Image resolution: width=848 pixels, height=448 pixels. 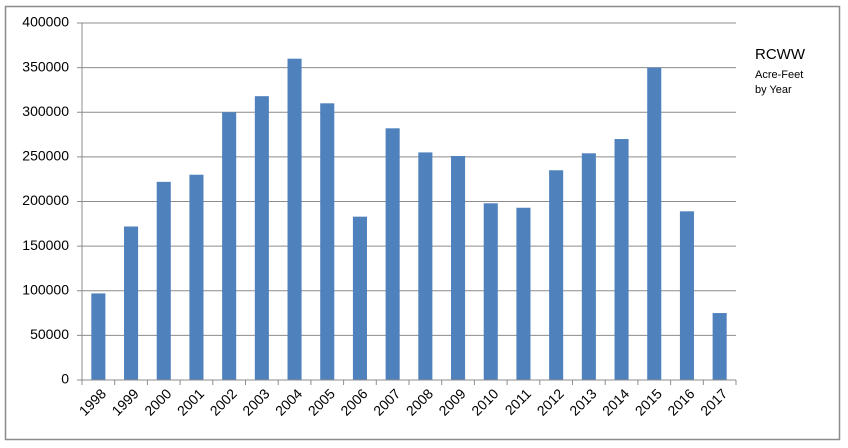 What do you see at coordinates (45, 66) in the screenshot?
I see `y-tick-label: 350000` at bounding box center [45, 66].